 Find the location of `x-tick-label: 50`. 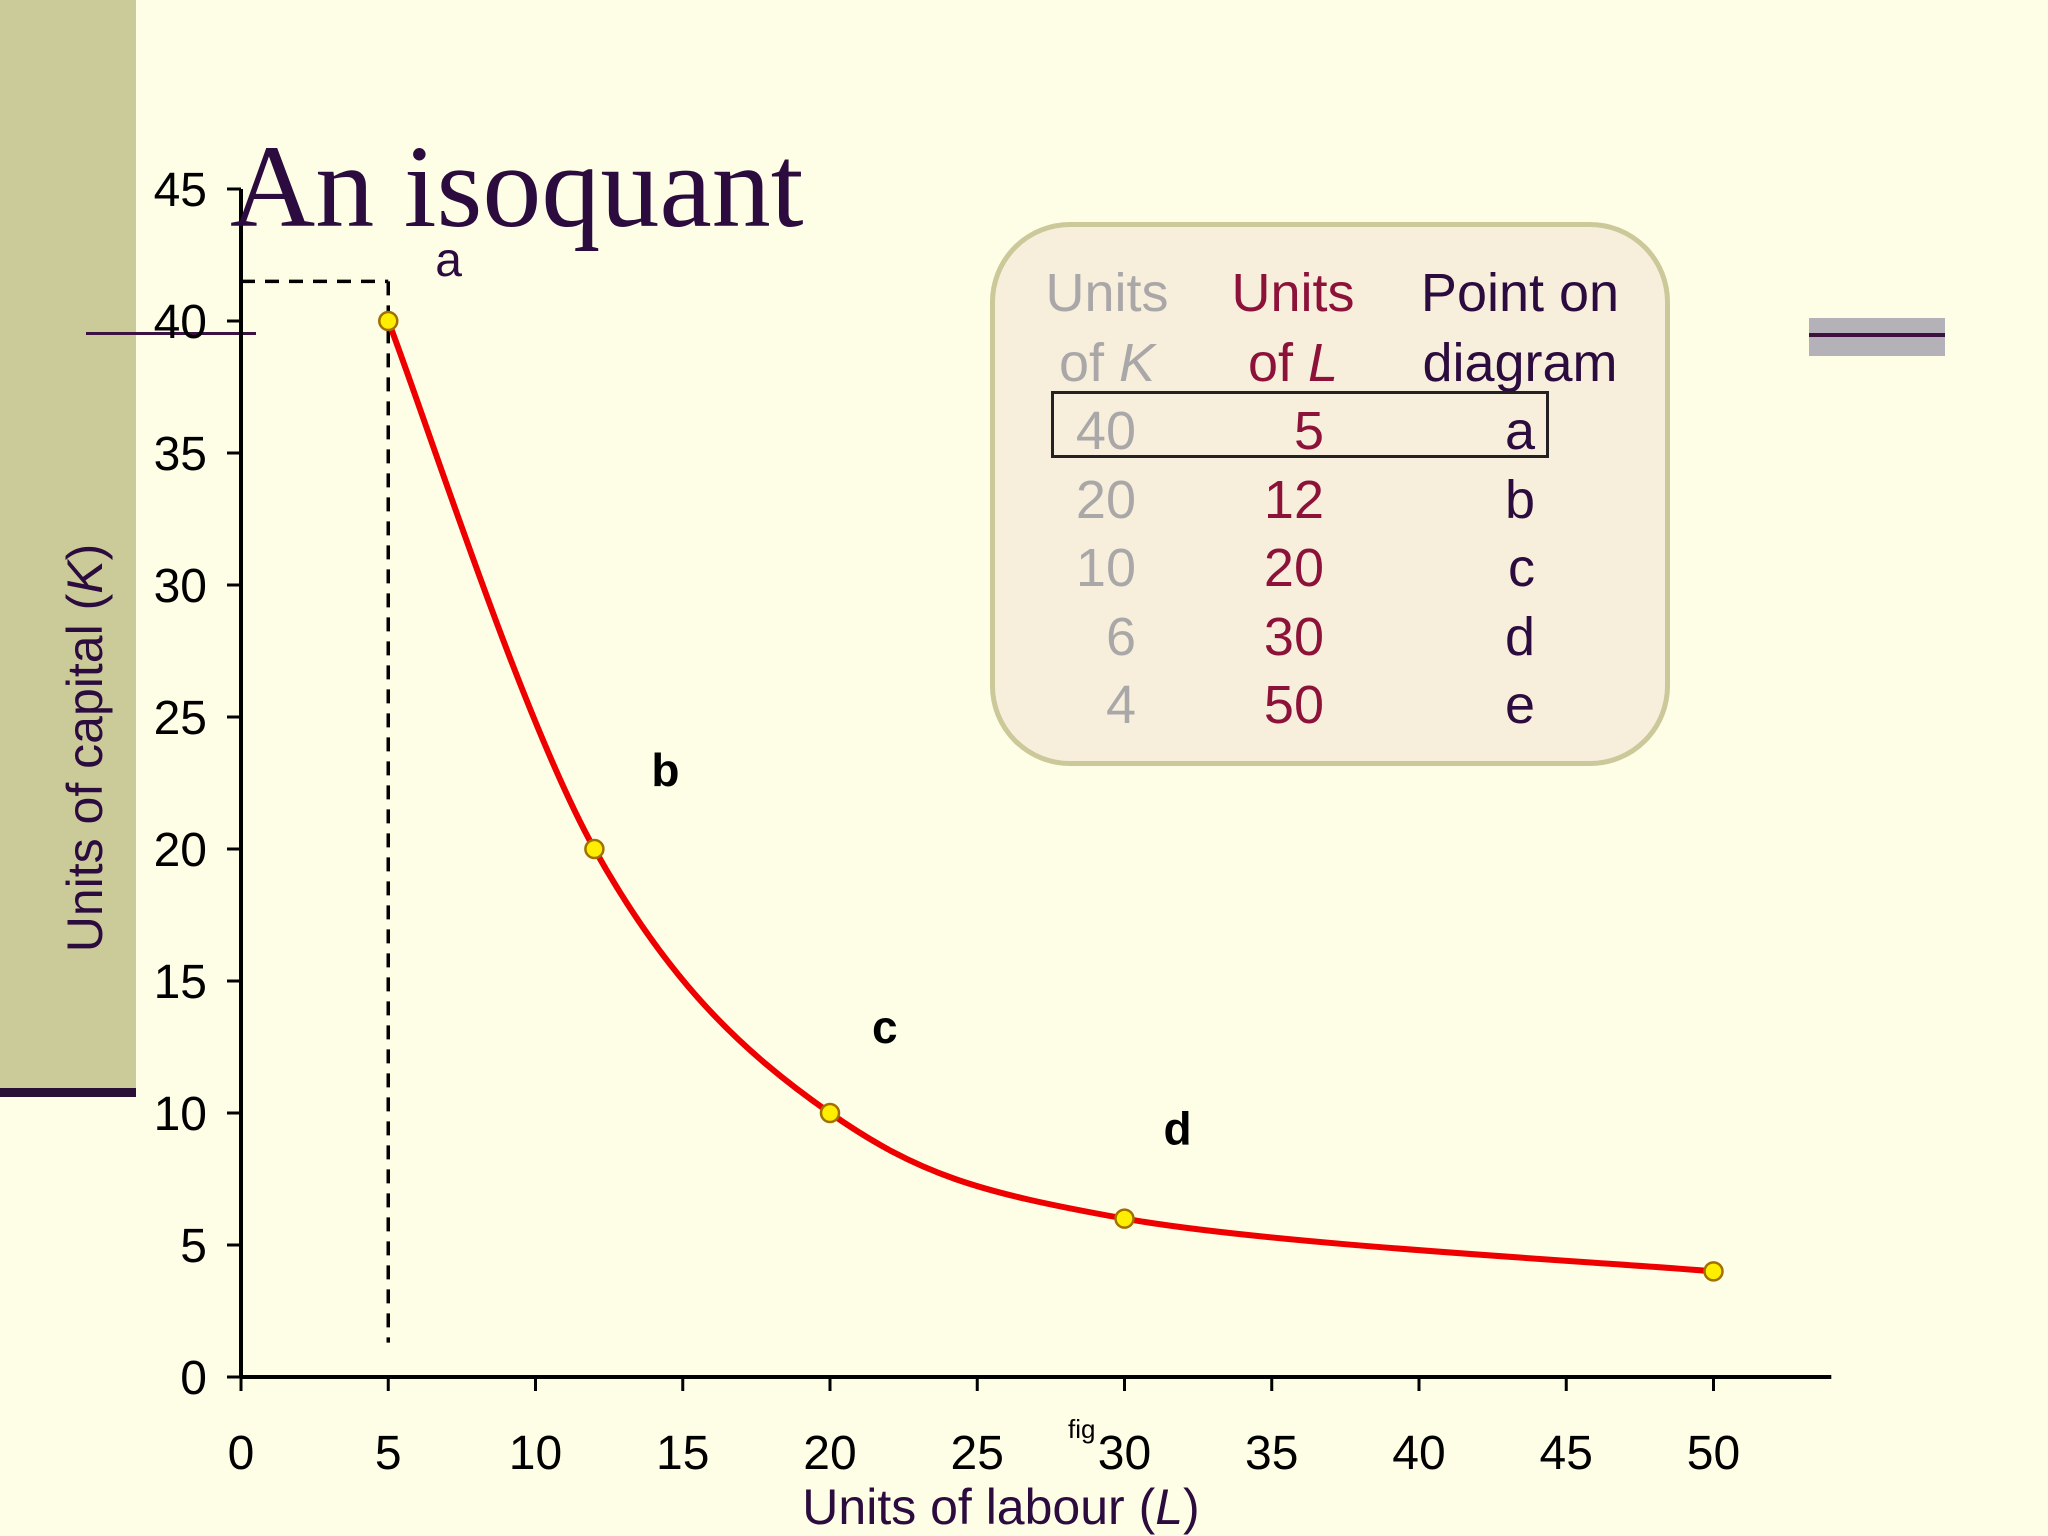

x-tick-label: 50 is located at coordinates (1713, 1453).